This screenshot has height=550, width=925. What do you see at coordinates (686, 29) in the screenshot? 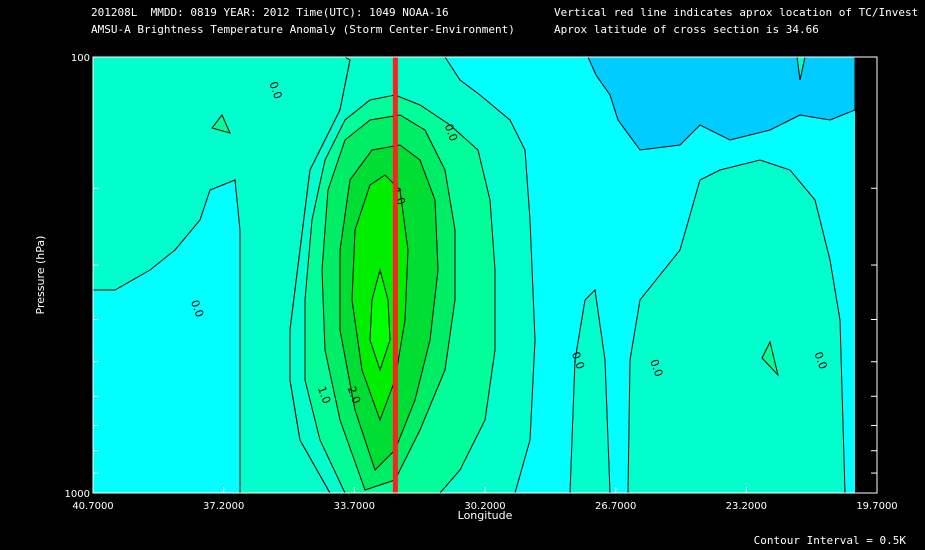
I see `header-line2-right: Aprox latitude of cross section is 34.66` at bounding box center [686, 29].